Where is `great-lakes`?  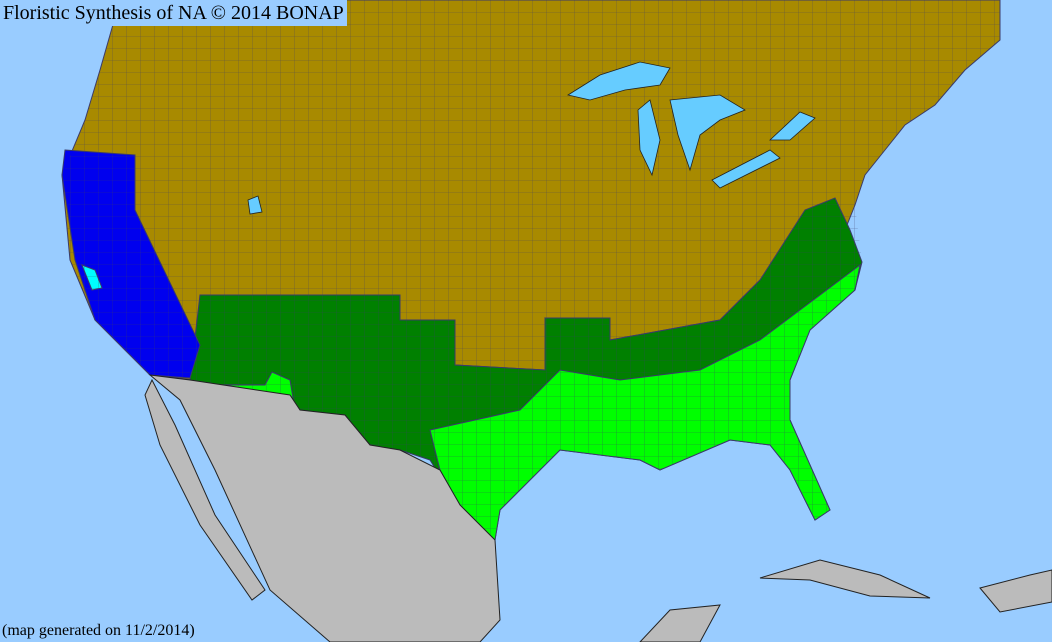
great-lakes is located at coordinates (531, 138).